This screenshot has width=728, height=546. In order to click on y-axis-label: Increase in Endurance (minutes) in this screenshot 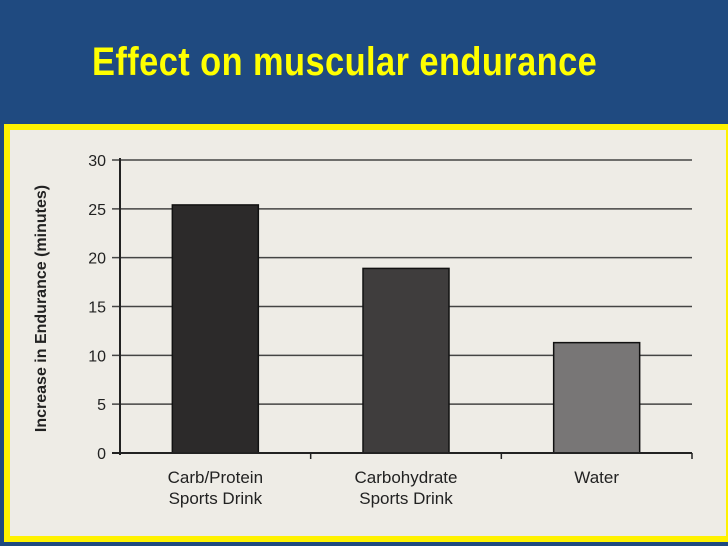, I will do `click(41, 308)`.